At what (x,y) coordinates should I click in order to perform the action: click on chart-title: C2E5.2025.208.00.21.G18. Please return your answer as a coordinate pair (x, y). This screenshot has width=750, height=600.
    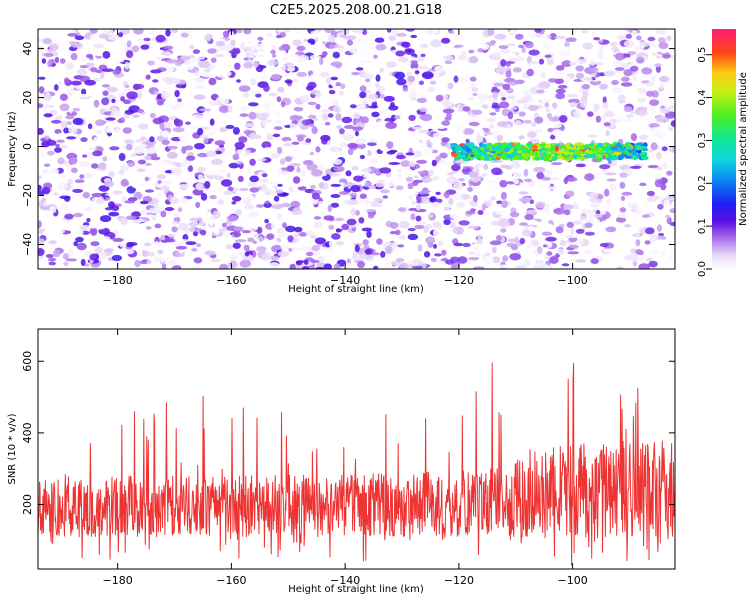
    Looking at the image, I should click on (356, 10).